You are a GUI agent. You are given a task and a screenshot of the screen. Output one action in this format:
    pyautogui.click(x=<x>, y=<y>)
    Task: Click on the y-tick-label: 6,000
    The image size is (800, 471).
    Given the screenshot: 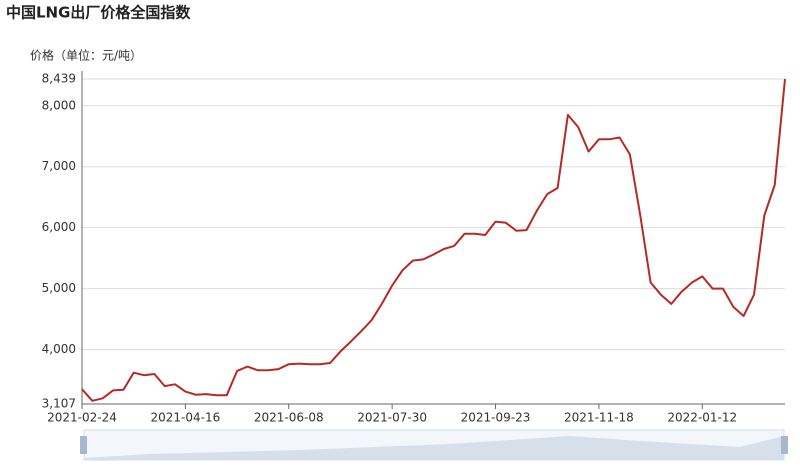 What is the action you would take?
    pyautogui.click(x=59, y=227)
    